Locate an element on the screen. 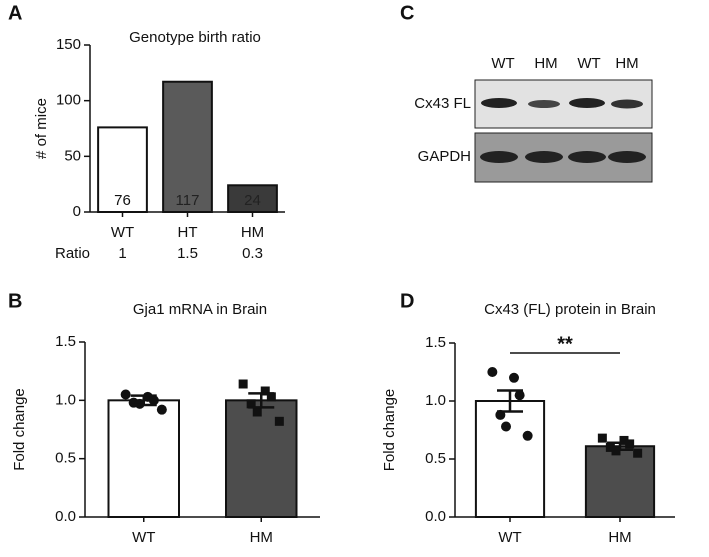 The image size is (709, 557). y-tick-label: 150 is located at coordinates (68, 44).